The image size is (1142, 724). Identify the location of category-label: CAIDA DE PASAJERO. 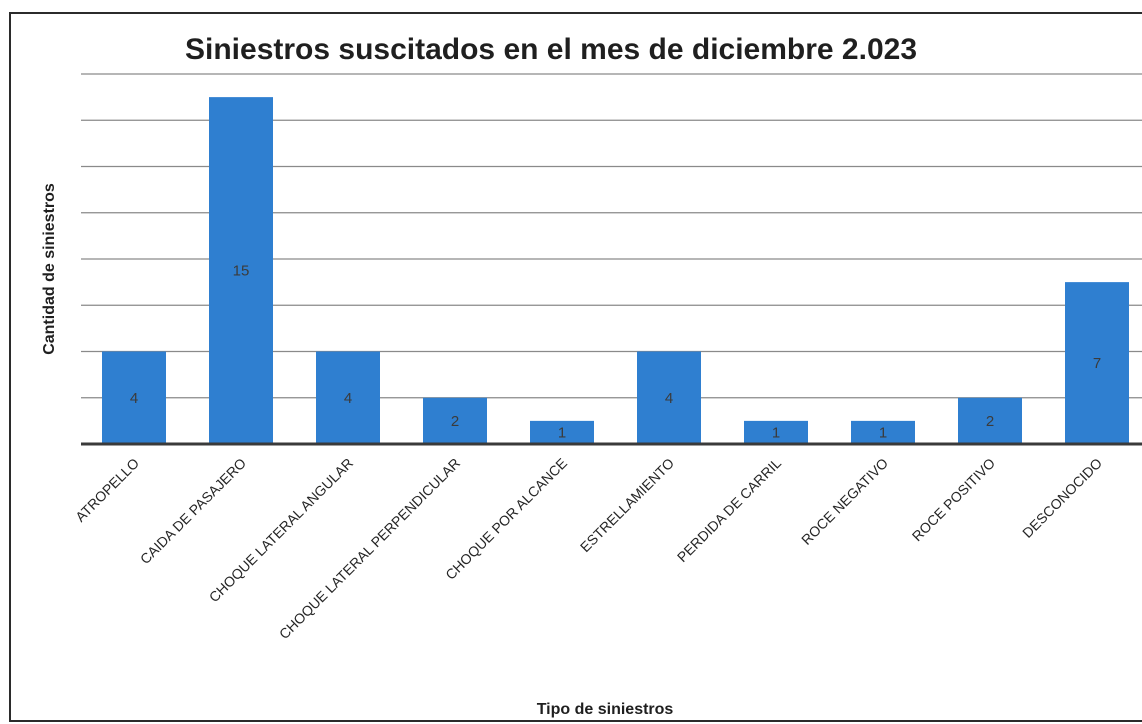
(193, 511).